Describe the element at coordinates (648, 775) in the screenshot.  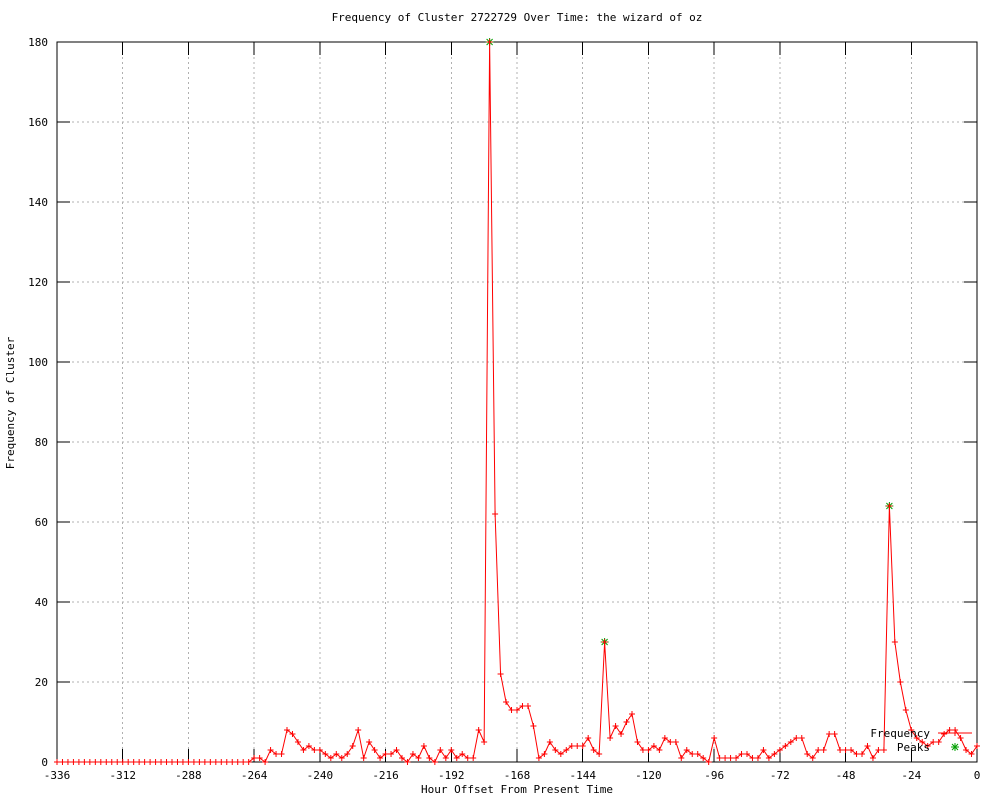
I see `x-tick-label: -120` at that location.